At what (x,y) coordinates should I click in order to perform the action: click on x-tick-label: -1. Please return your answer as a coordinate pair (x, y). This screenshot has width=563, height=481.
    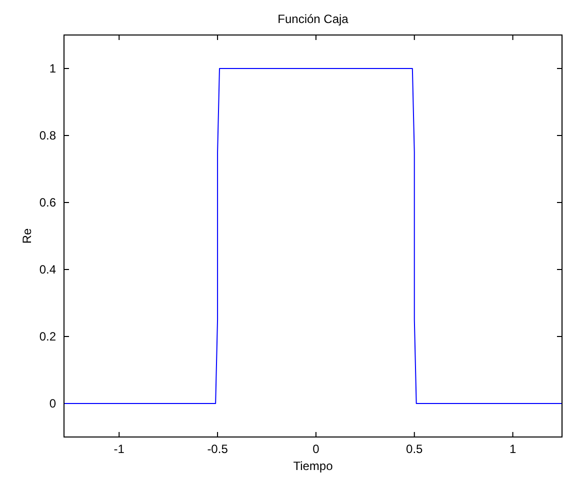
    Looking at the image, I should click on (119, 449).